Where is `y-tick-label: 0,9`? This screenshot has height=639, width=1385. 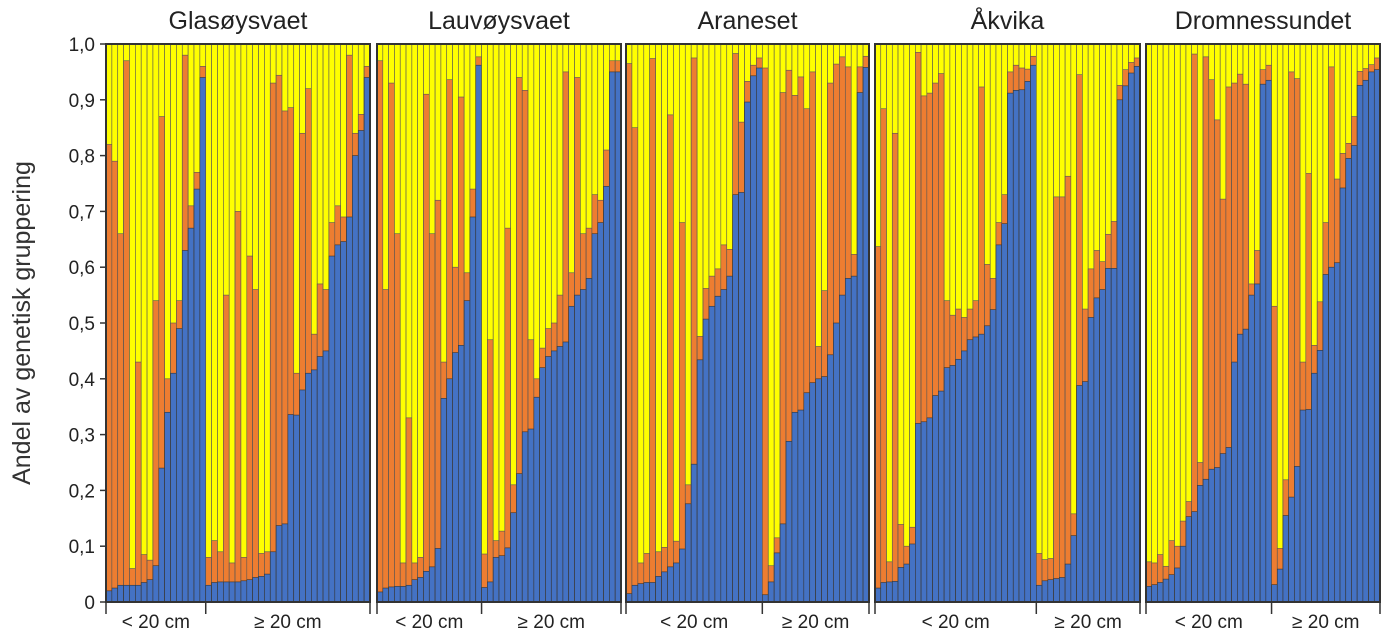 y-tick-label: 0,9 is located at coordinates (82, 101).